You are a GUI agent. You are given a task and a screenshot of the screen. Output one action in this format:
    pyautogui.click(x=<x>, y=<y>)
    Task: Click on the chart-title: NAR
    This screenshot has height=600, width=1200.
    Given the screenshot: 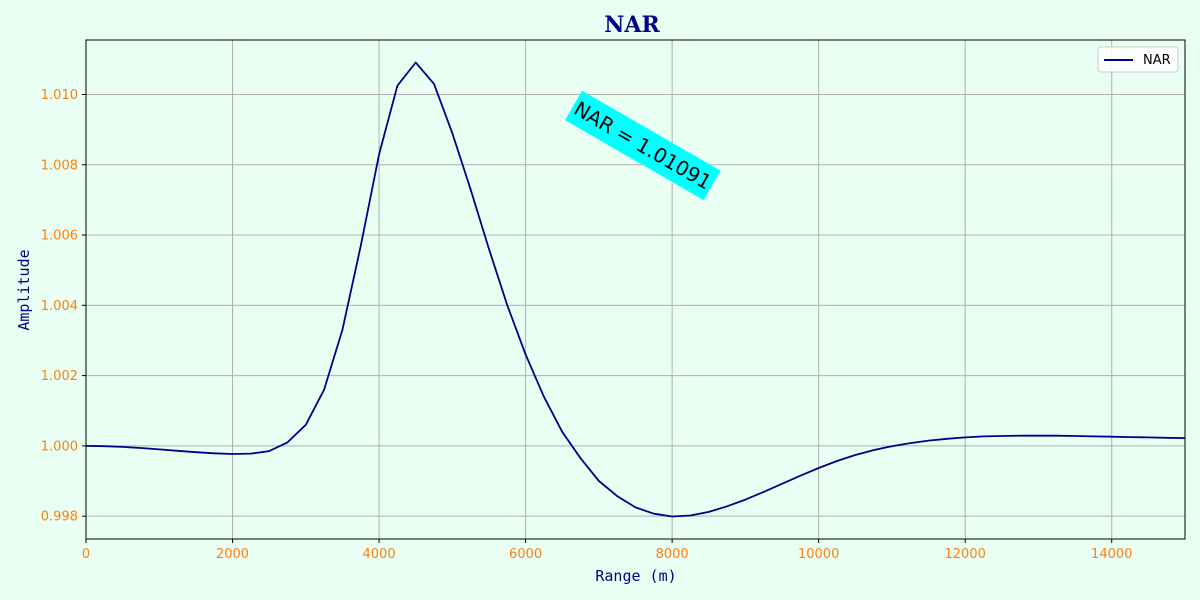 What is the action you would take?
    pyautogui.click(x=632, y=25)
    